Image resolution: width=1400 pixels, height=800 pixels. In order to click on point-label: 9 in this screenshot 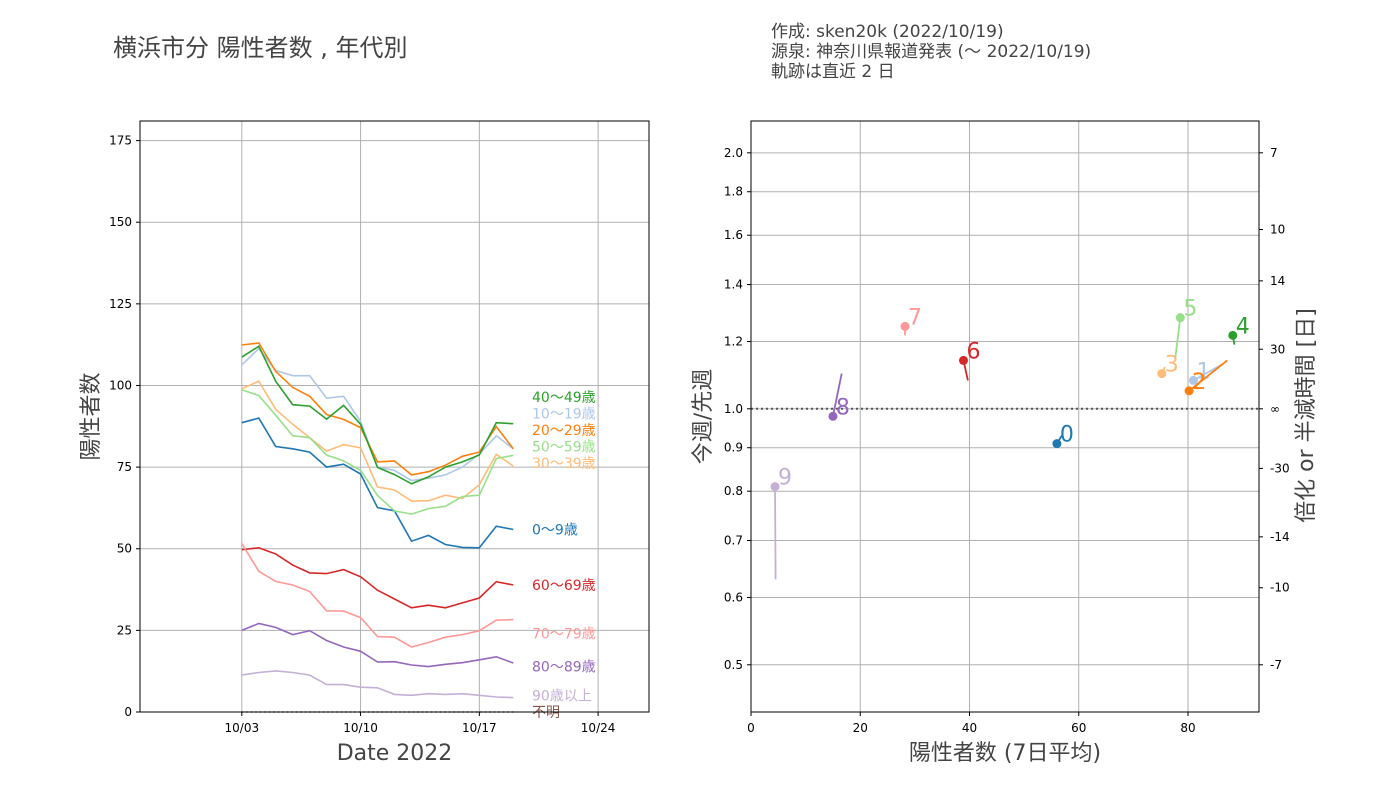, I will do `click(785, 478)`.